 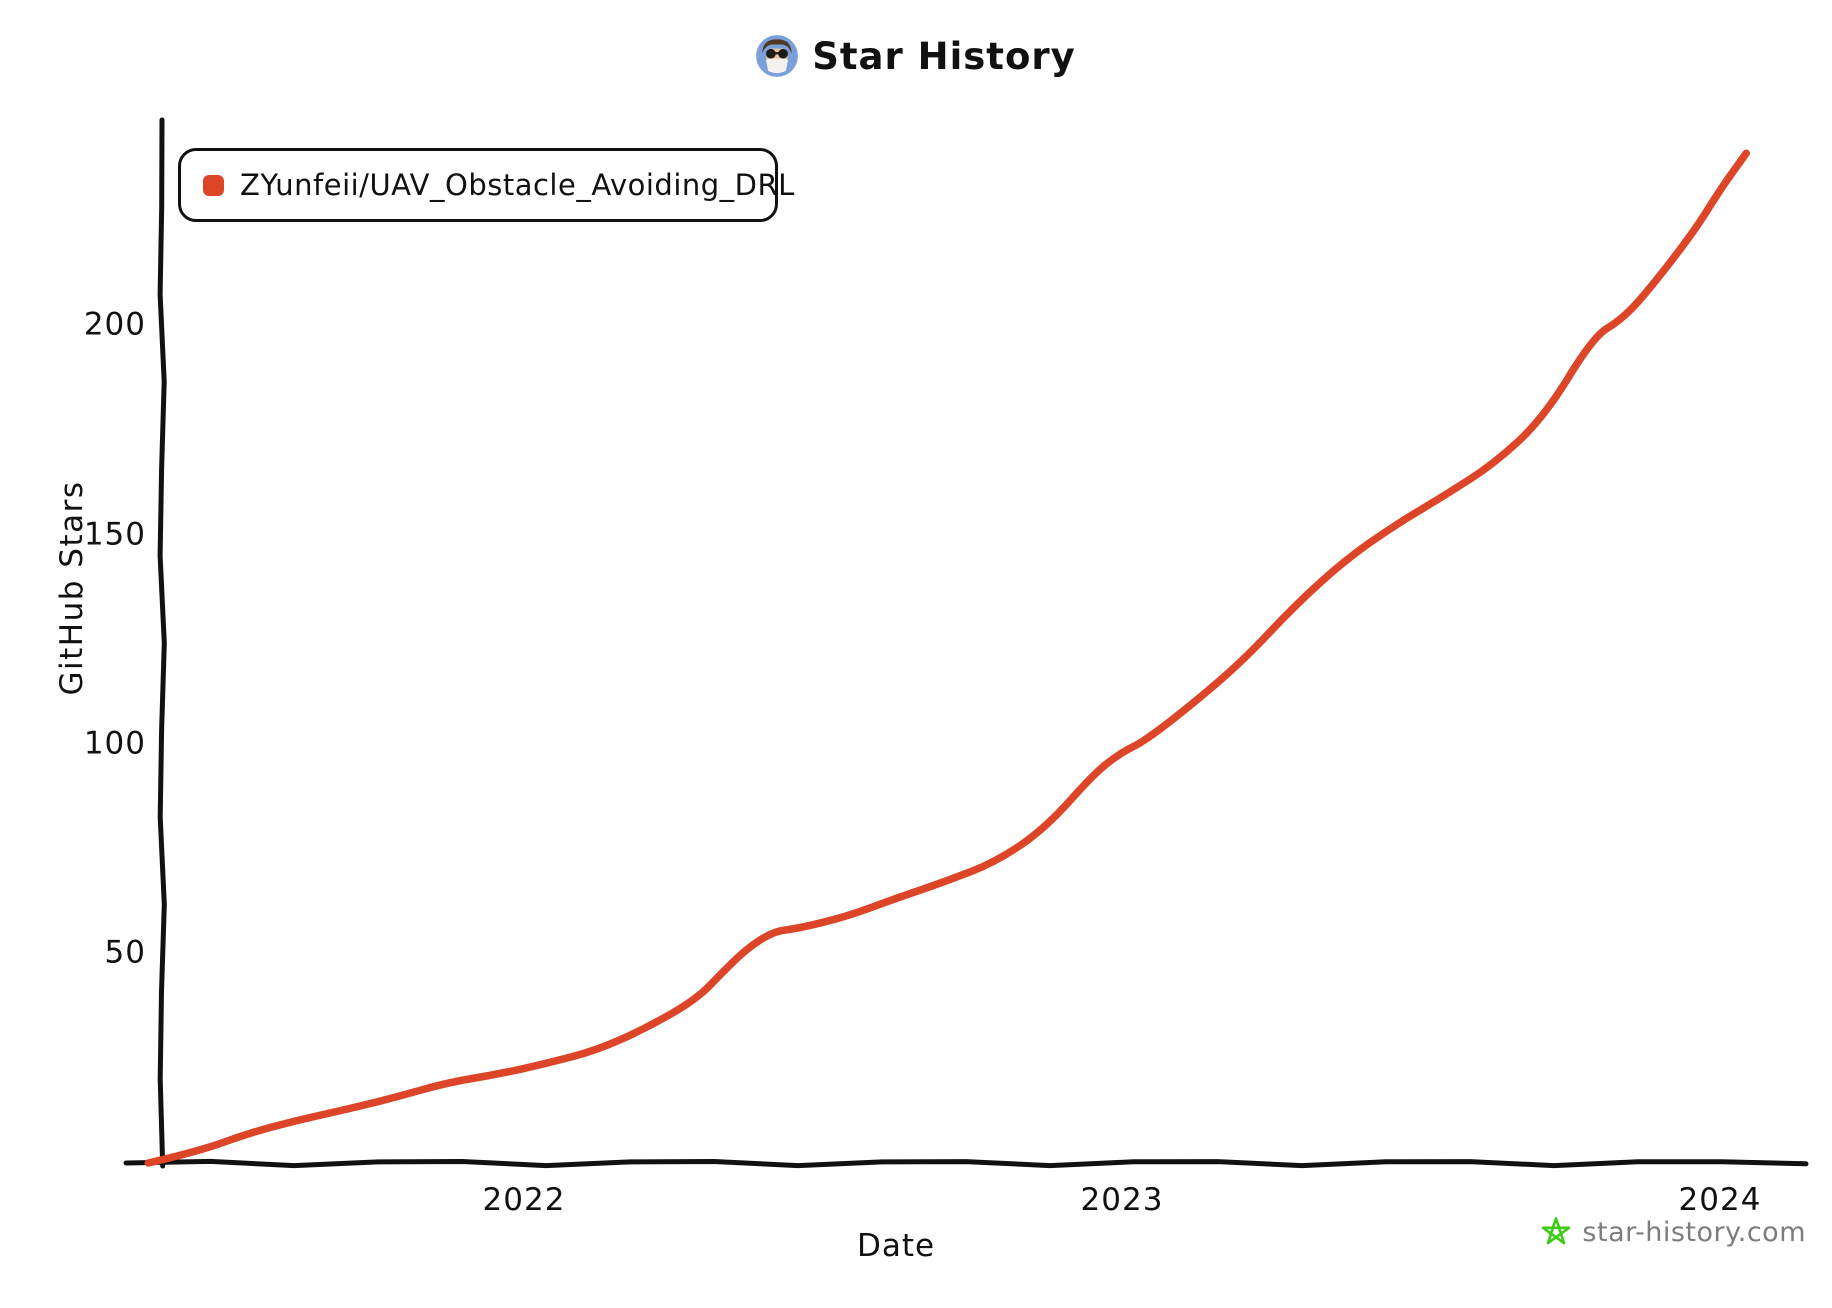 I want to click on y-tick-50: 50, so click(x=125, y=952).